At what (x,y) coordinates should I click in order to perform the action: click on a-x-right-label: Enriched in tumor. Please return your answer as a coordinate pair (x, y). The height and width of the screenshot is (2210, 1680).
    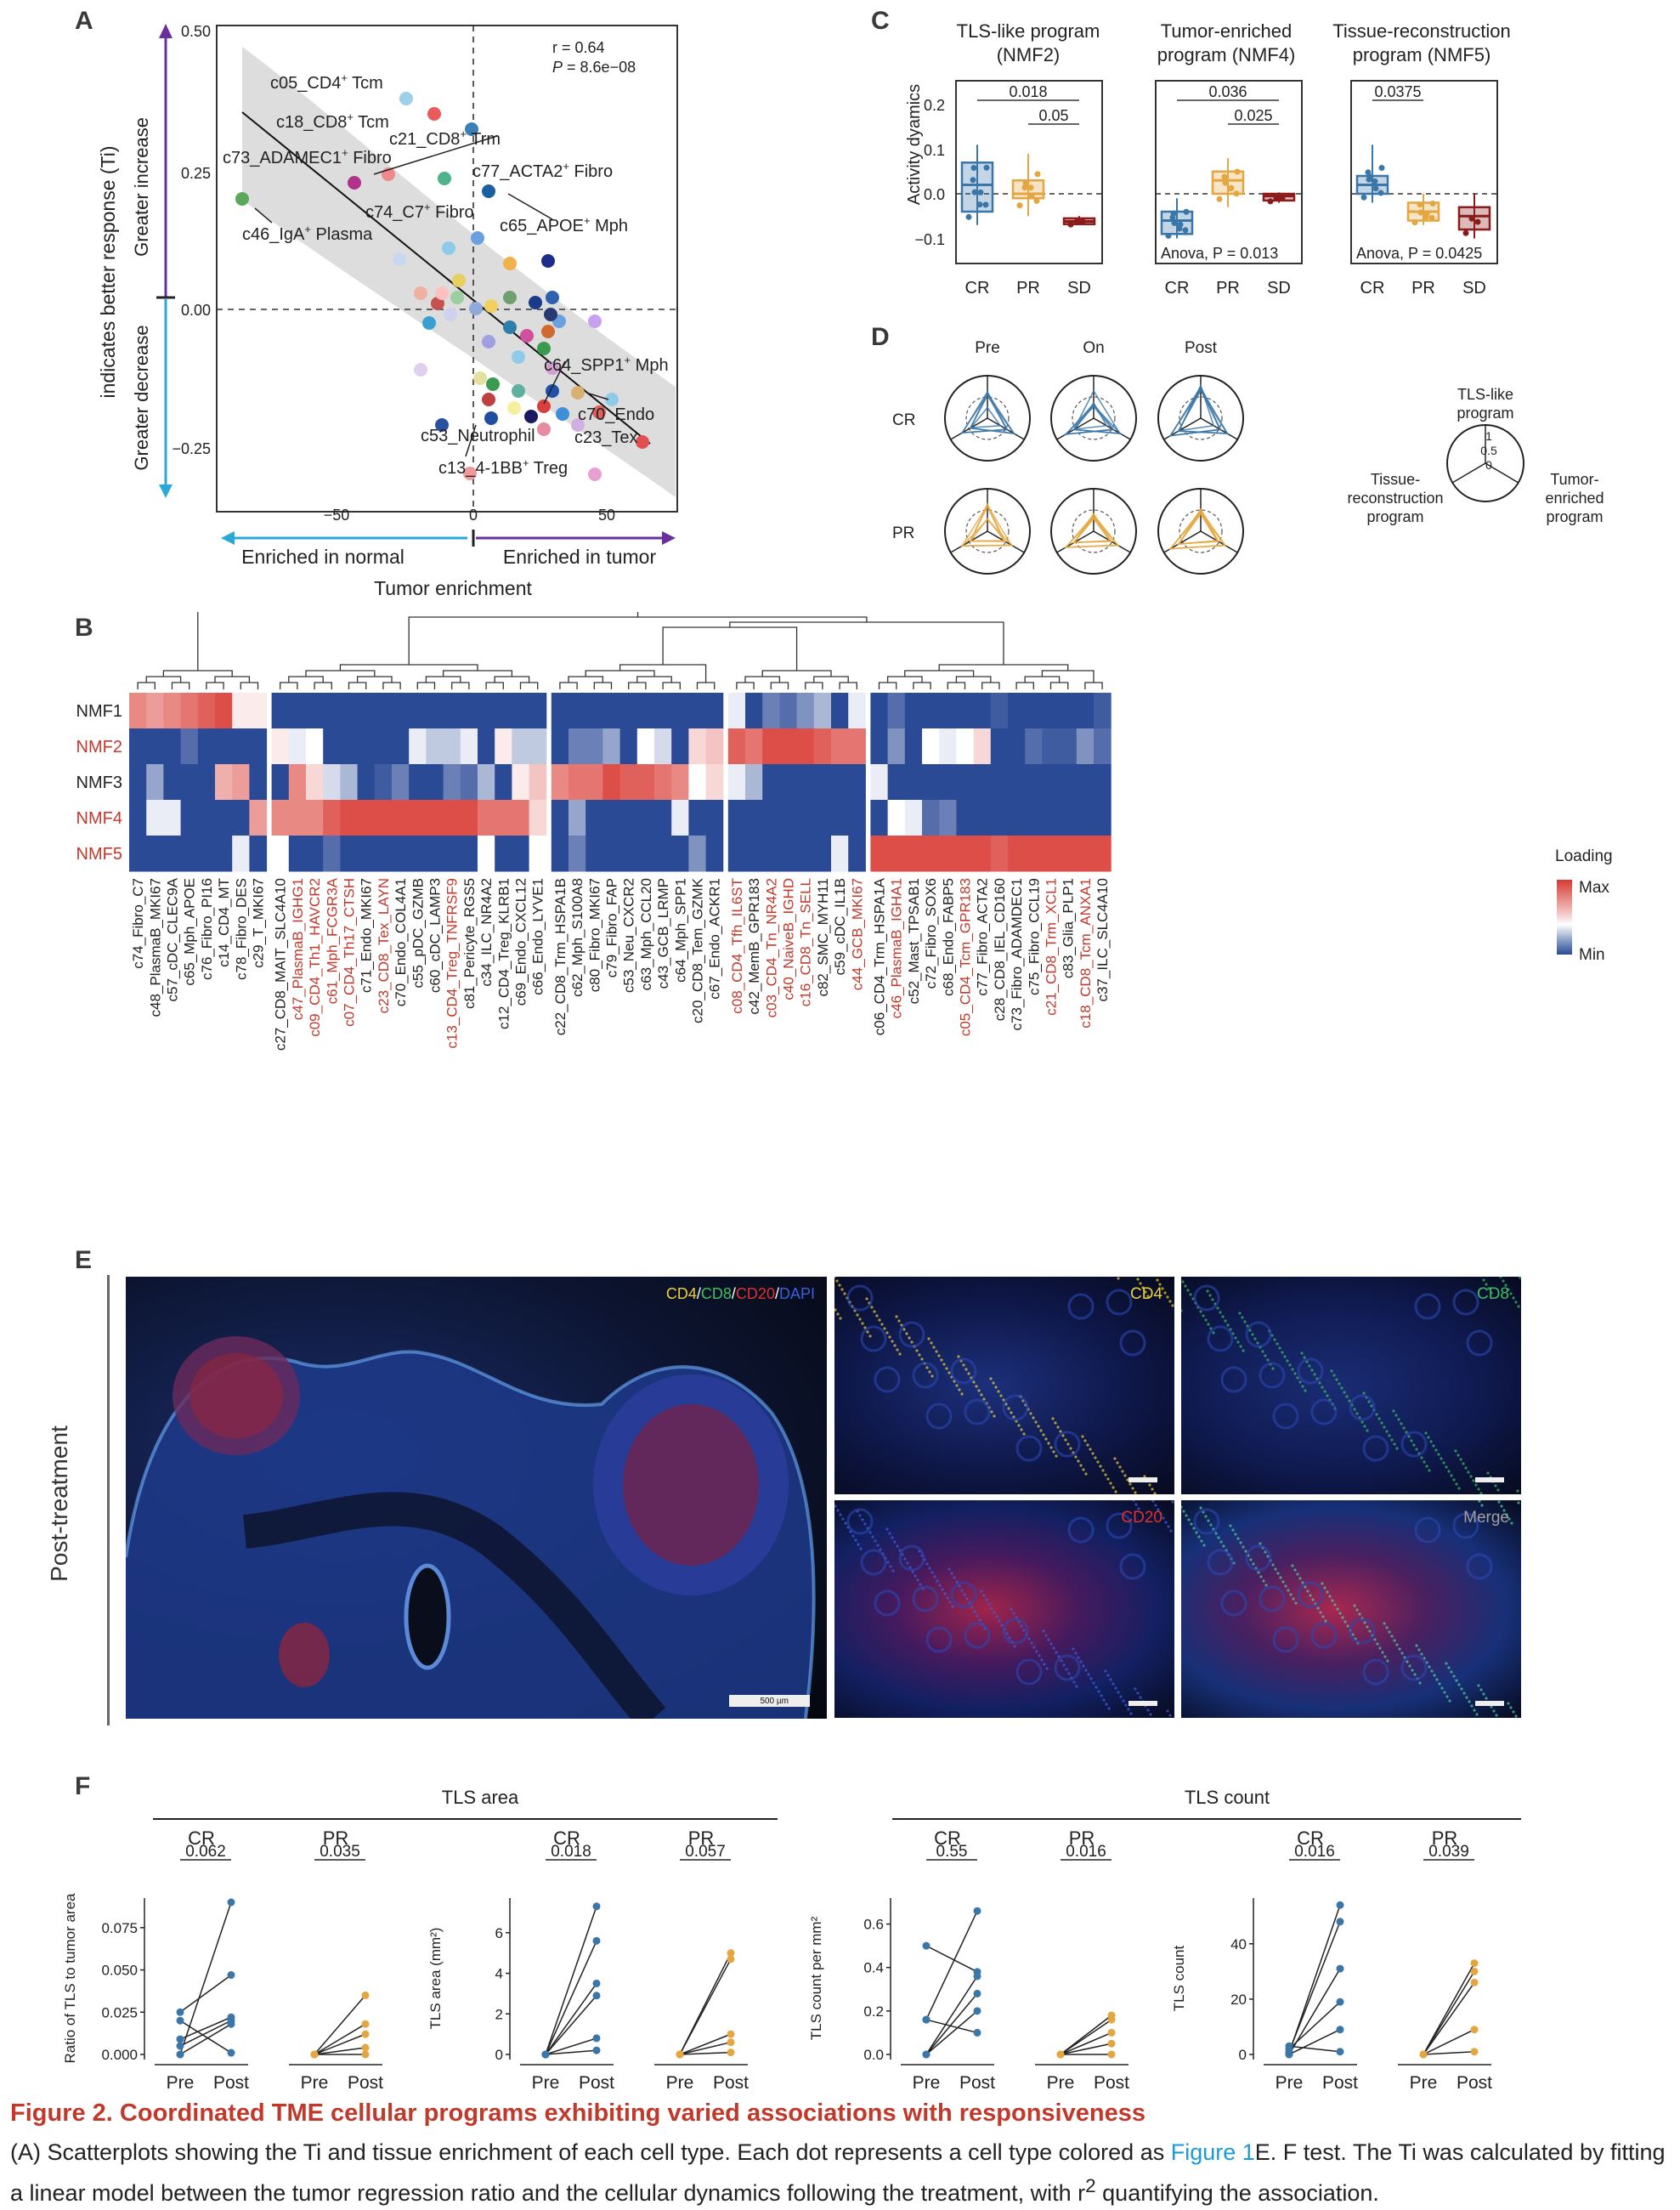
    Looking at the image, I should click on (580, 557).